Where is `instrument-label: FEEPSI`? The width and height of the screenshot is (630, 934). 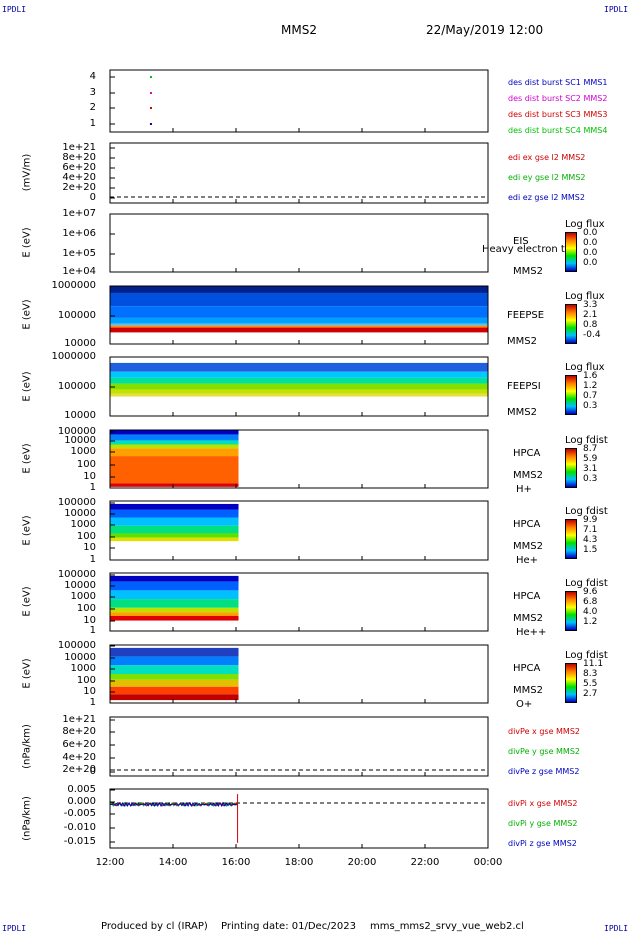
instrument-label: FEEPSI is located at coordinates (524, 386).